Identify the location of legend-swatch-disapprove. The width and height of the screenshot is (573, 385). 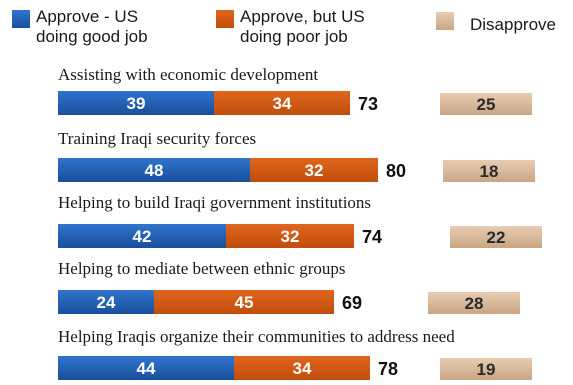
(445, 21).